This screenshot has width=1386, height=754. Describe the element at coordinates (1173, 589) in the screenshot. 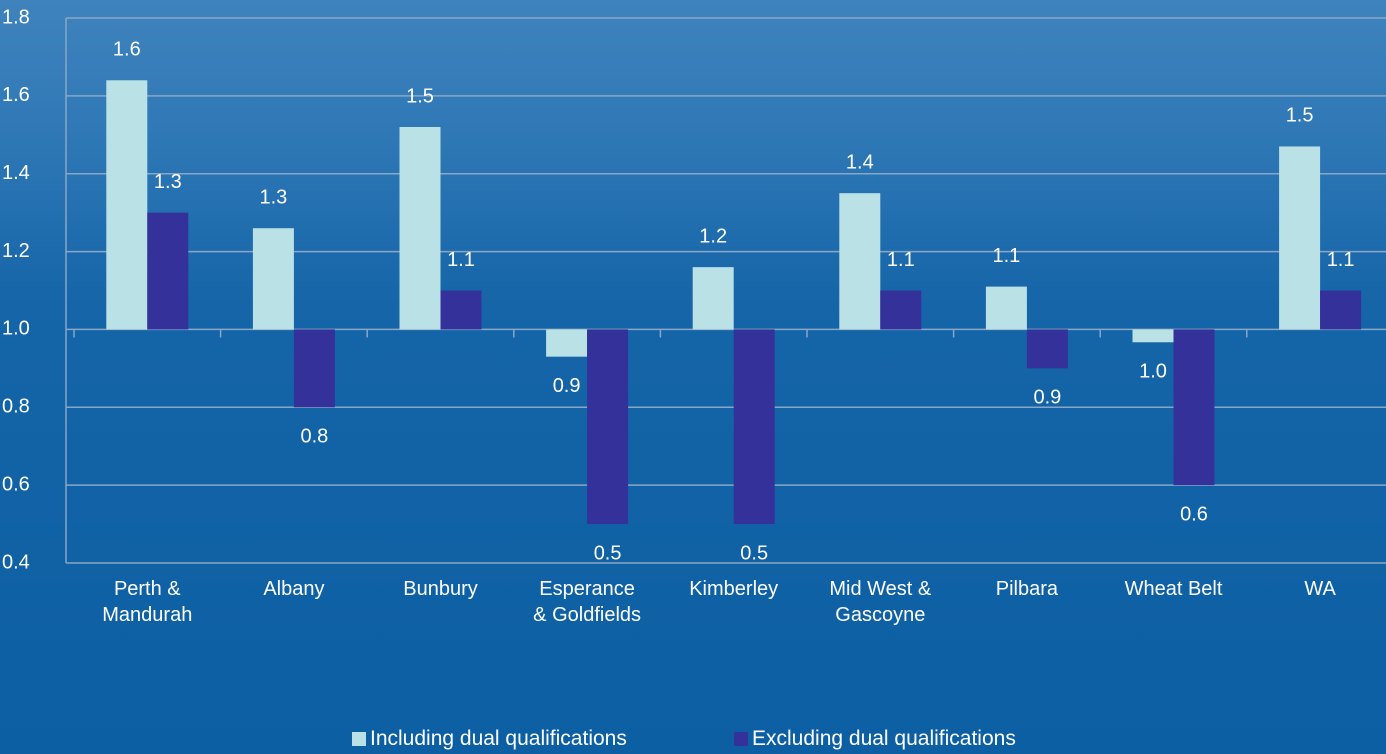

I see `x-tick-label: Wheat Belt` at that location.